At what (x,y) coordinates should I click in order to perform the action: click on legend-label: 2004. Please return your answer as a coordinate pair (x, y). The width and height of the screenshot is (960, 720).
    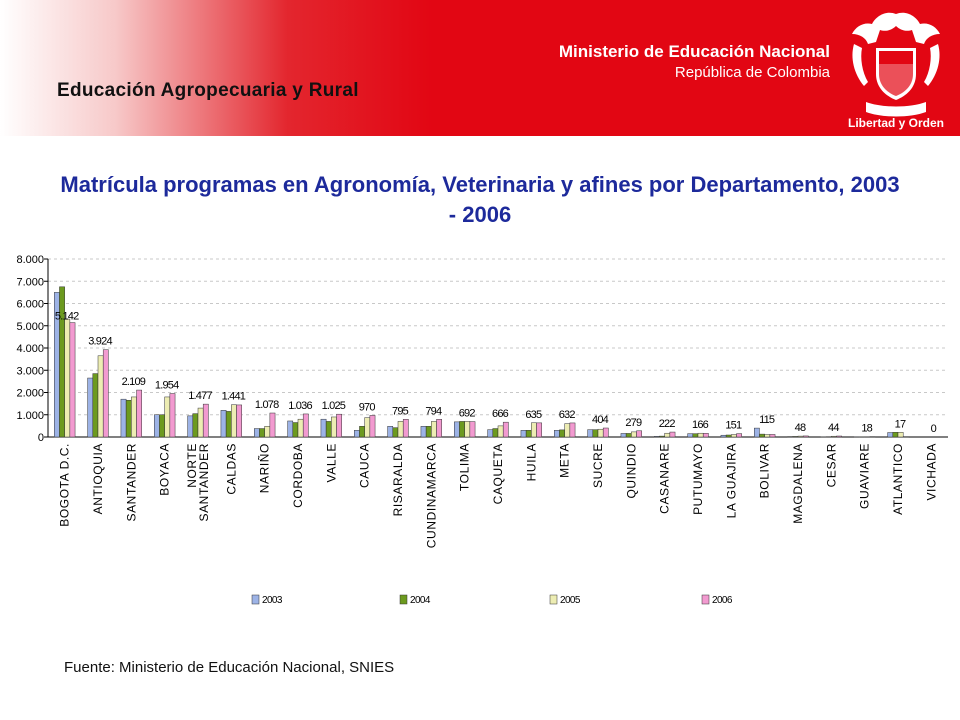
    Looking at the image, I should click on (420, 600).